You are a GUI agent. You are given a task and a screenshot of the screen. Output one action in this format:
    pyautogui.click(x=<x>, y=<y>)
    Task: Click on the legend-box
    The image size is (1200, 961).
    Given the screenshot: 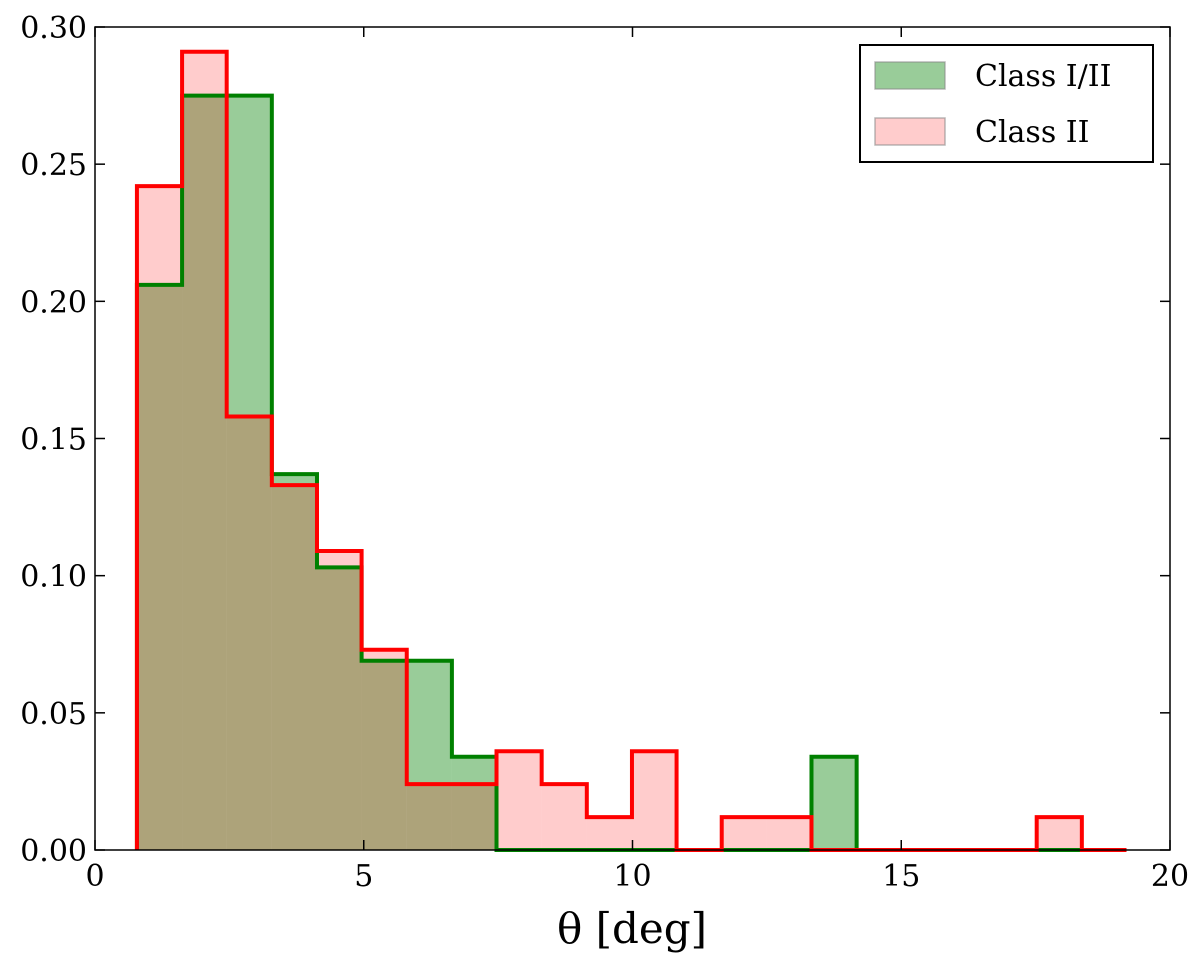 What is the action you would take?
    pyautogui.click(x=1006, y=103)
    